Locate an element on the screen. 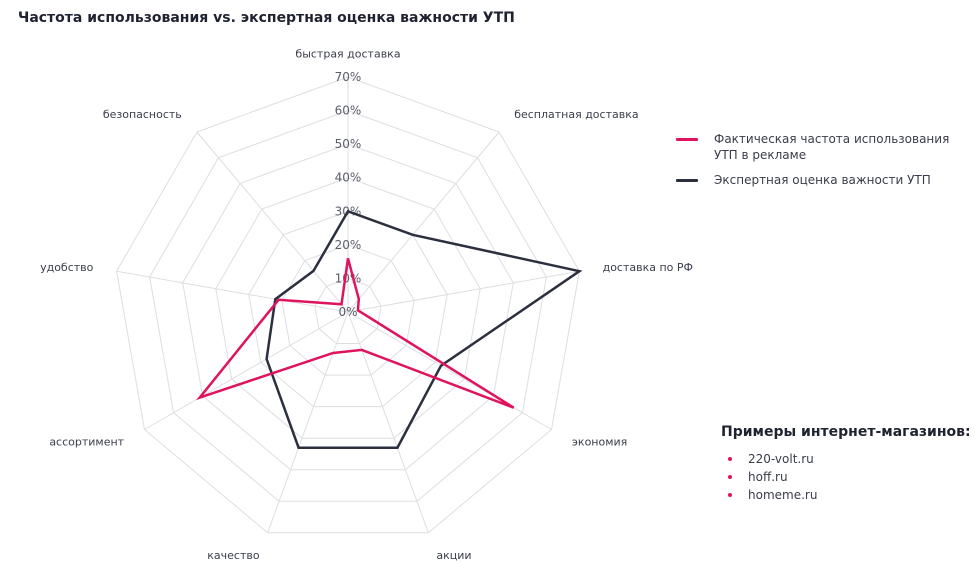 The width and height of the screenshot is (975, 566). axis-label: ассортимент is located at coordinates (86, 441).